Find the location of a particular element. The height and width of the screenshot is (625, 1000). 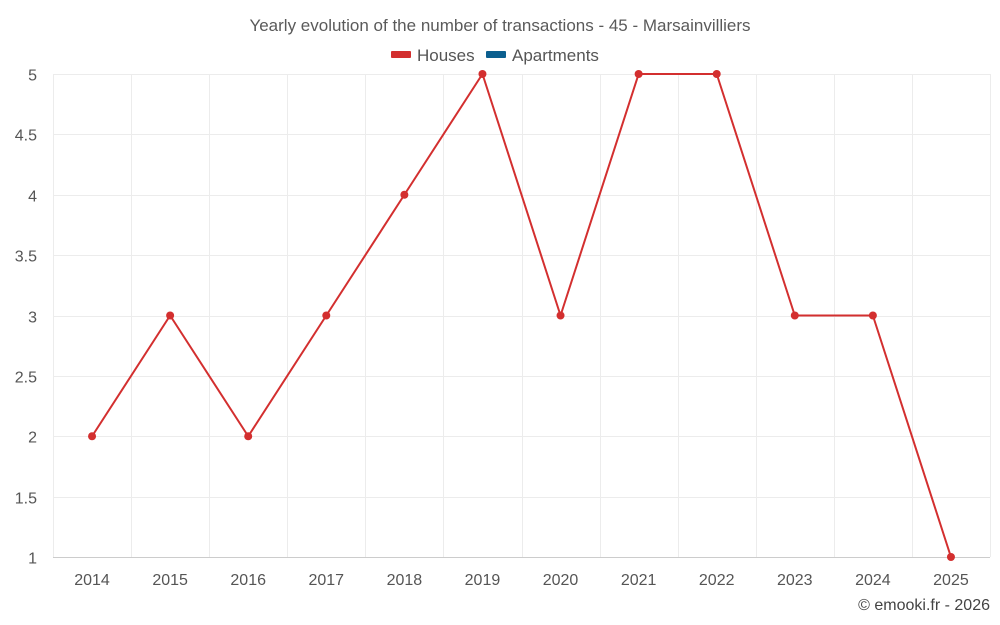

legend-label-apartments: Apartments is located at coordinates (555, 55).